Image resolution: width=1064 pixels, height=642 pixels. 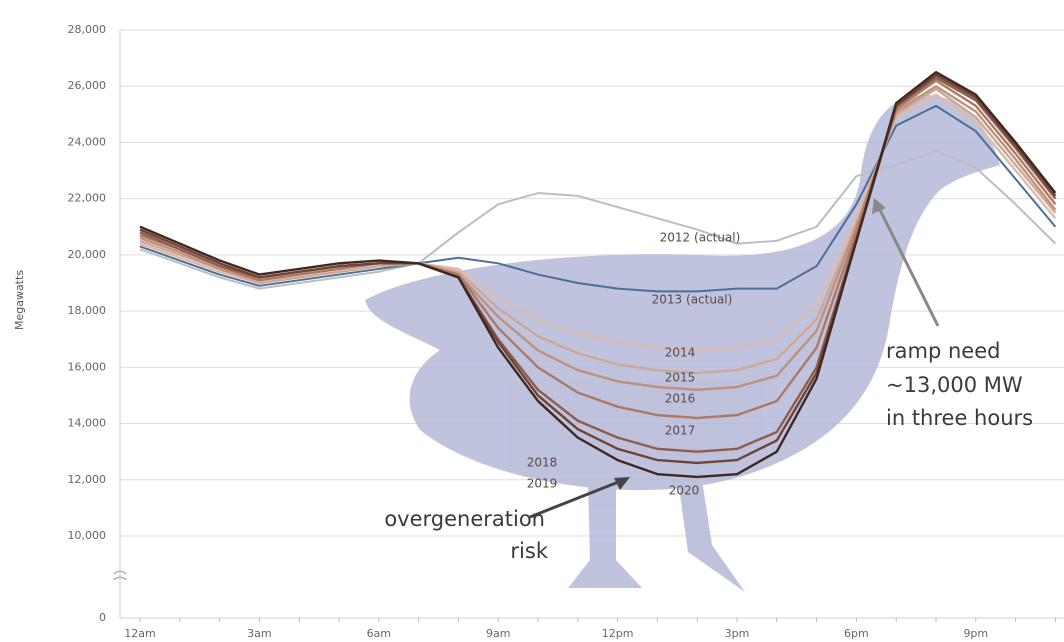 What do you see at coordinates (87, 423) in the screenshot?
I see `y-tick-label: 14,000` at bounding box center [87, 423].